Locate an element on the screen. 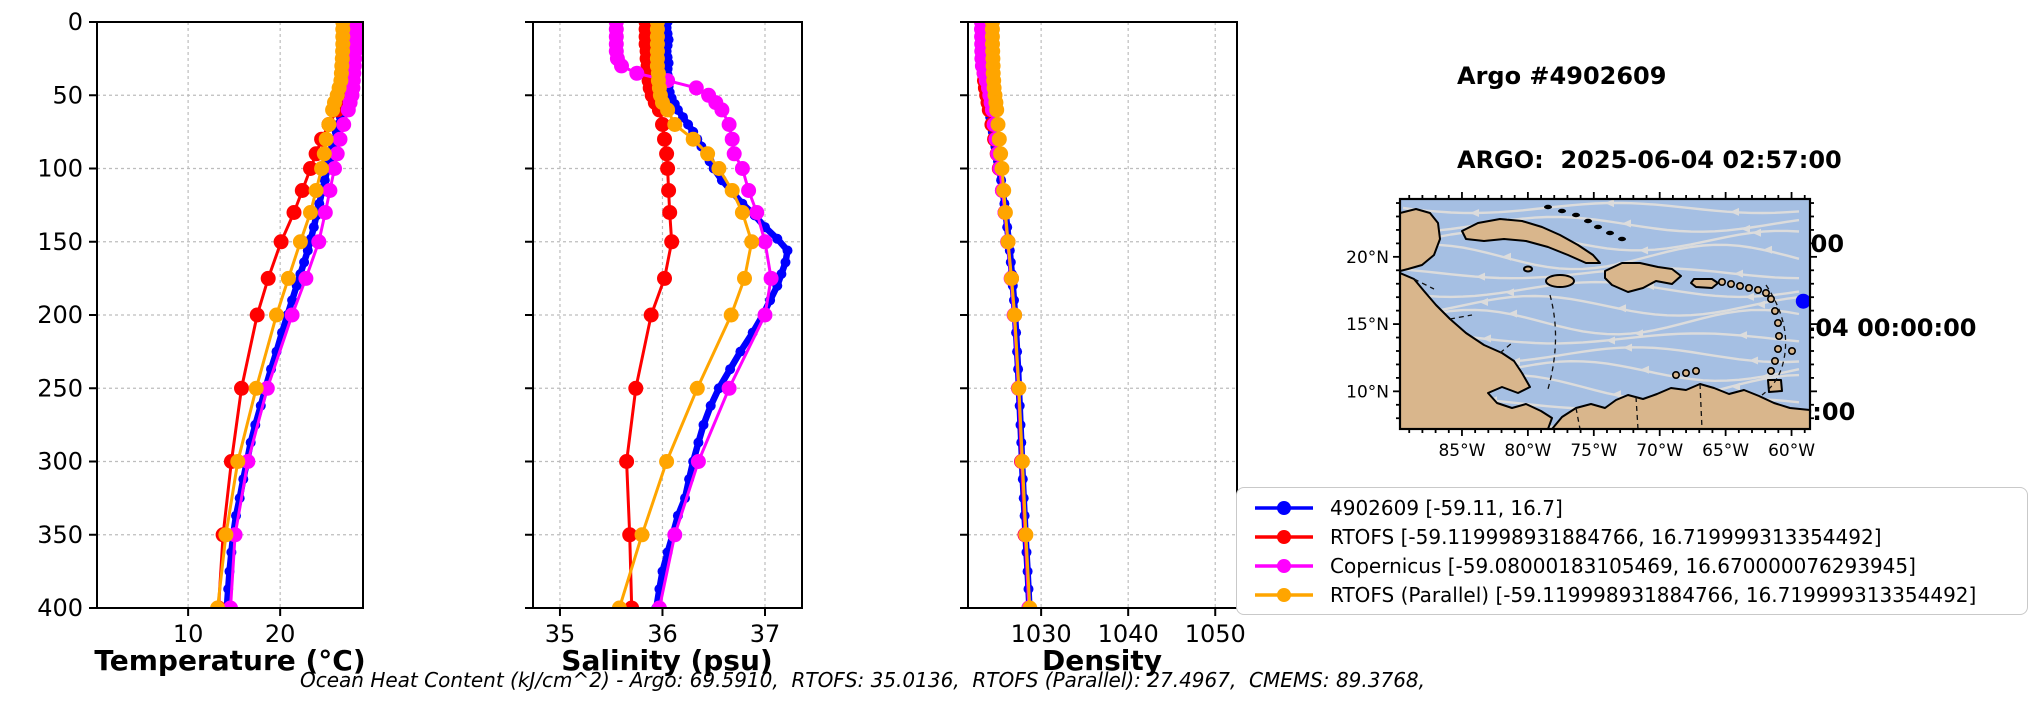 Image resolution: width=2031 pixels, height=712 pixels. legend-label: 4902609 [-59.11, 16.7] is located at coordinates (1446, 507).